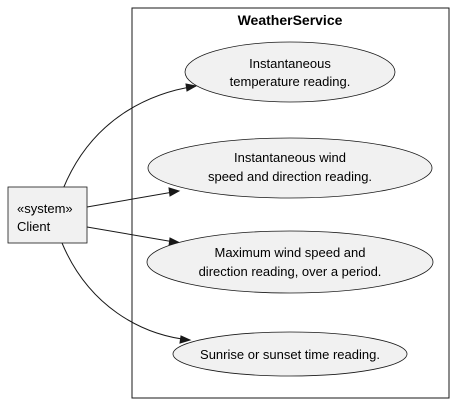  I want to click on use-case-label: direction reading, over a period., so click(290, 271).